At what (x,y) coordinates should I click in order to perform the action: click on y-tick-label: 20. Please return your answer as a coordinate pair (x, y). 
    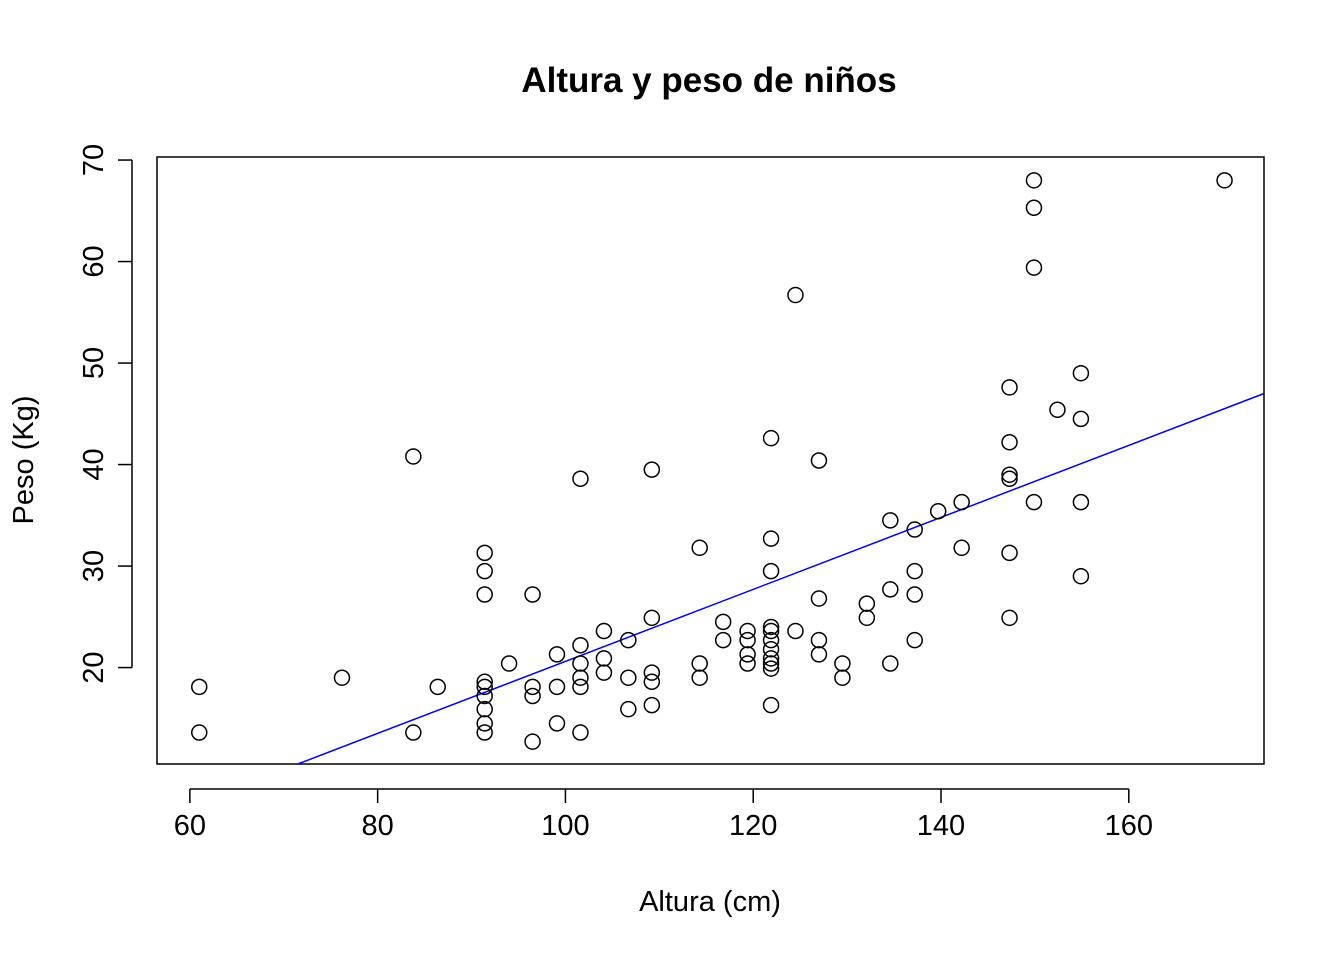
    Looking at the image, I should click on (94, 667).